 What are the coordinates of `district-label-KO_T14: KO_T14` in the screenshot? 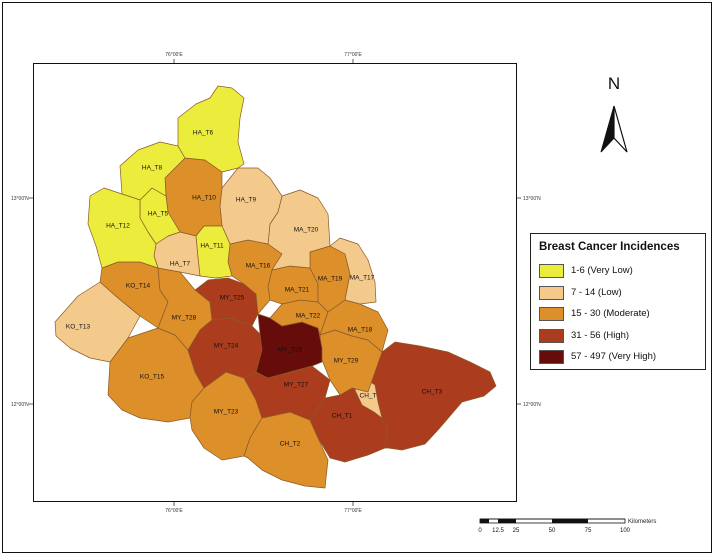 It's located at (138, 286).